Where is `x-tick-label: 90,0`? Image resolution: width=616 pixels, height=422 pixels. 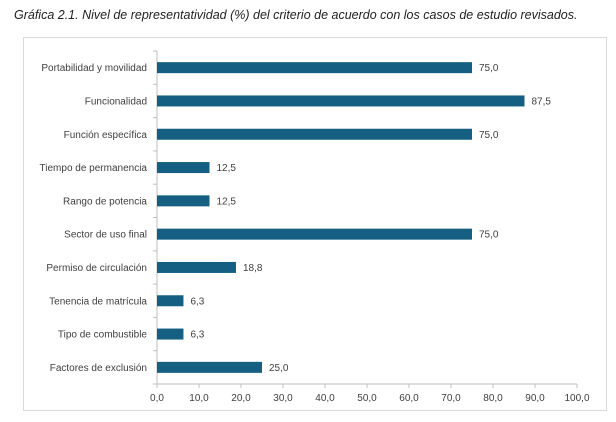 x-tick-label: 90,0 is located at coordinates (535, 398).